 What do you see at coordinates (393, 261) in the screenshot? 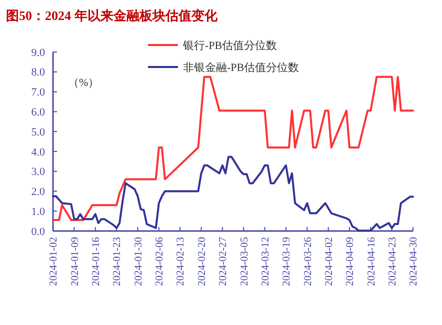
I see `x-tick-label: 2024-04-23` at bounding box center [393, 261].